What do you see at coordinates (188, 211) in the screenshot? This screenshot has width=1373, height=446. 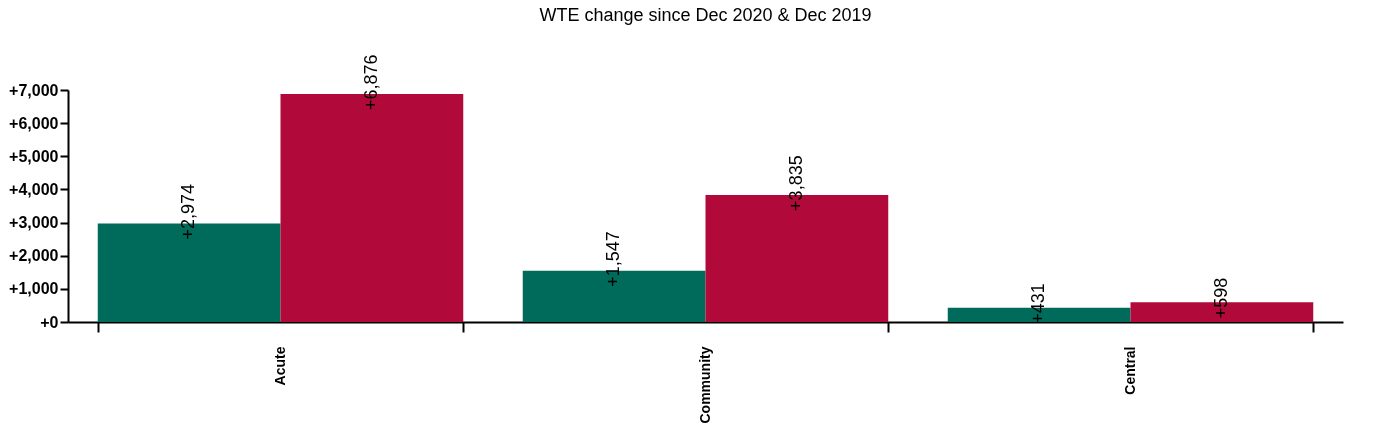 I see `data-label: +2,974` at bounding box center [188, 211].